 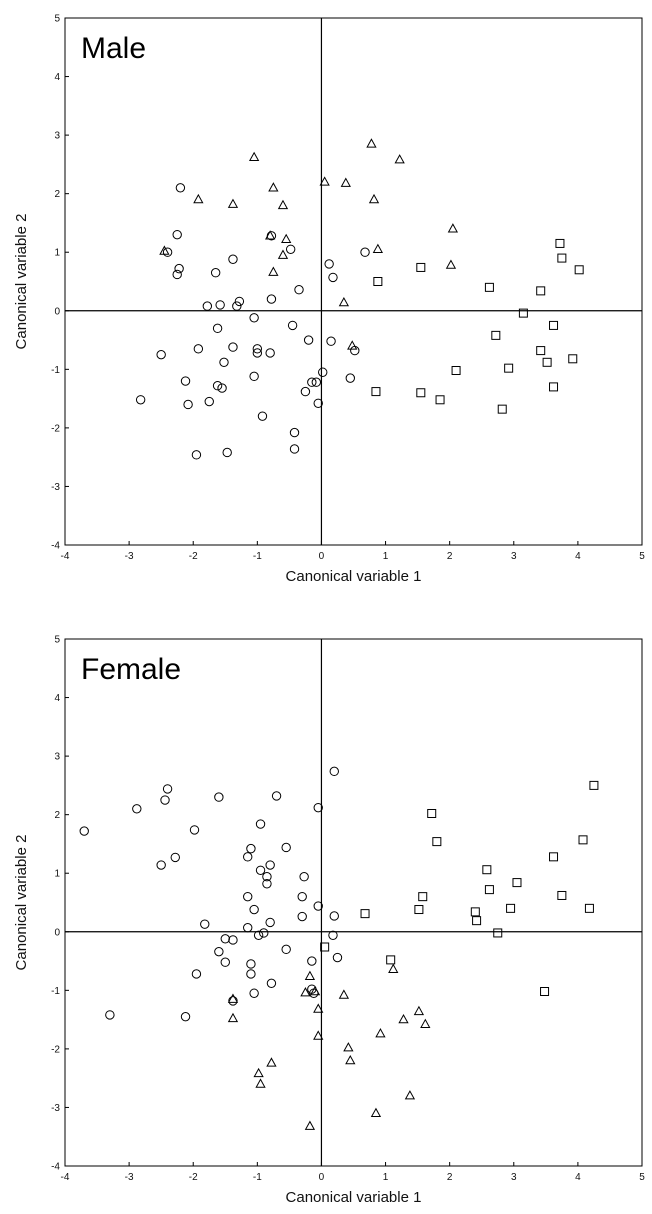 I want to click on y-tick-label: -2, so click(x=55, y=428).